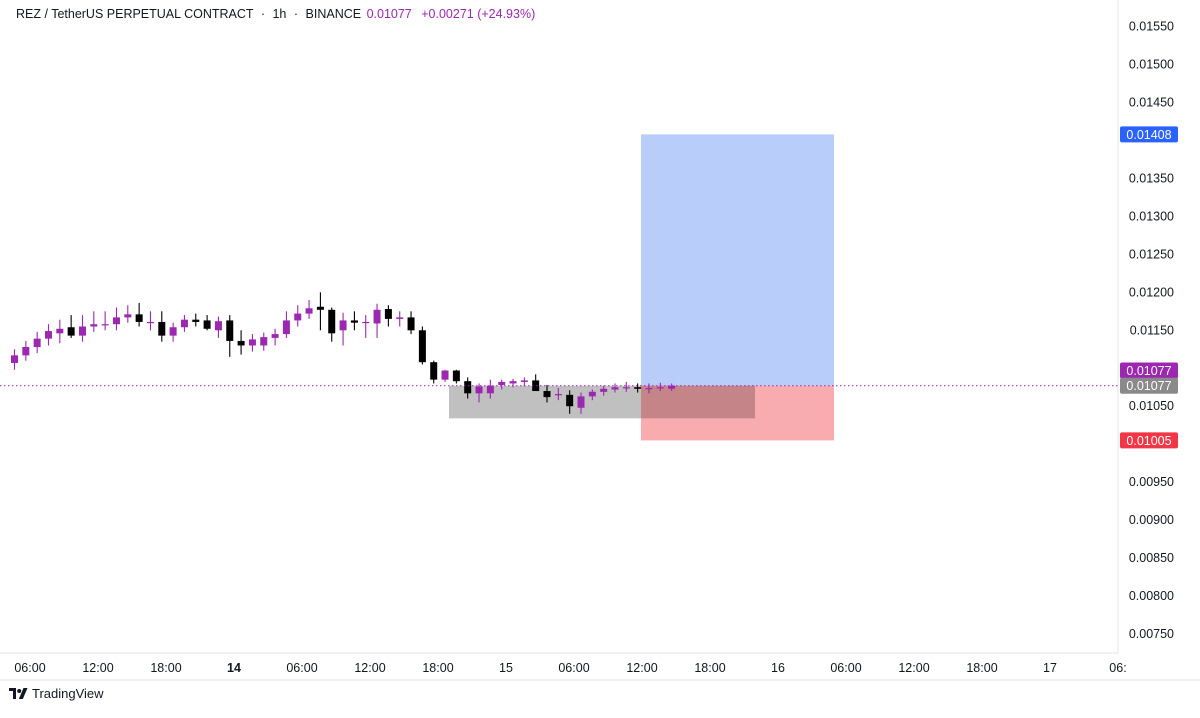 The height and width of the screenshot is (718, 1200). I want to click on target-price-badge-text: 0.01408, so click(1148, 135).